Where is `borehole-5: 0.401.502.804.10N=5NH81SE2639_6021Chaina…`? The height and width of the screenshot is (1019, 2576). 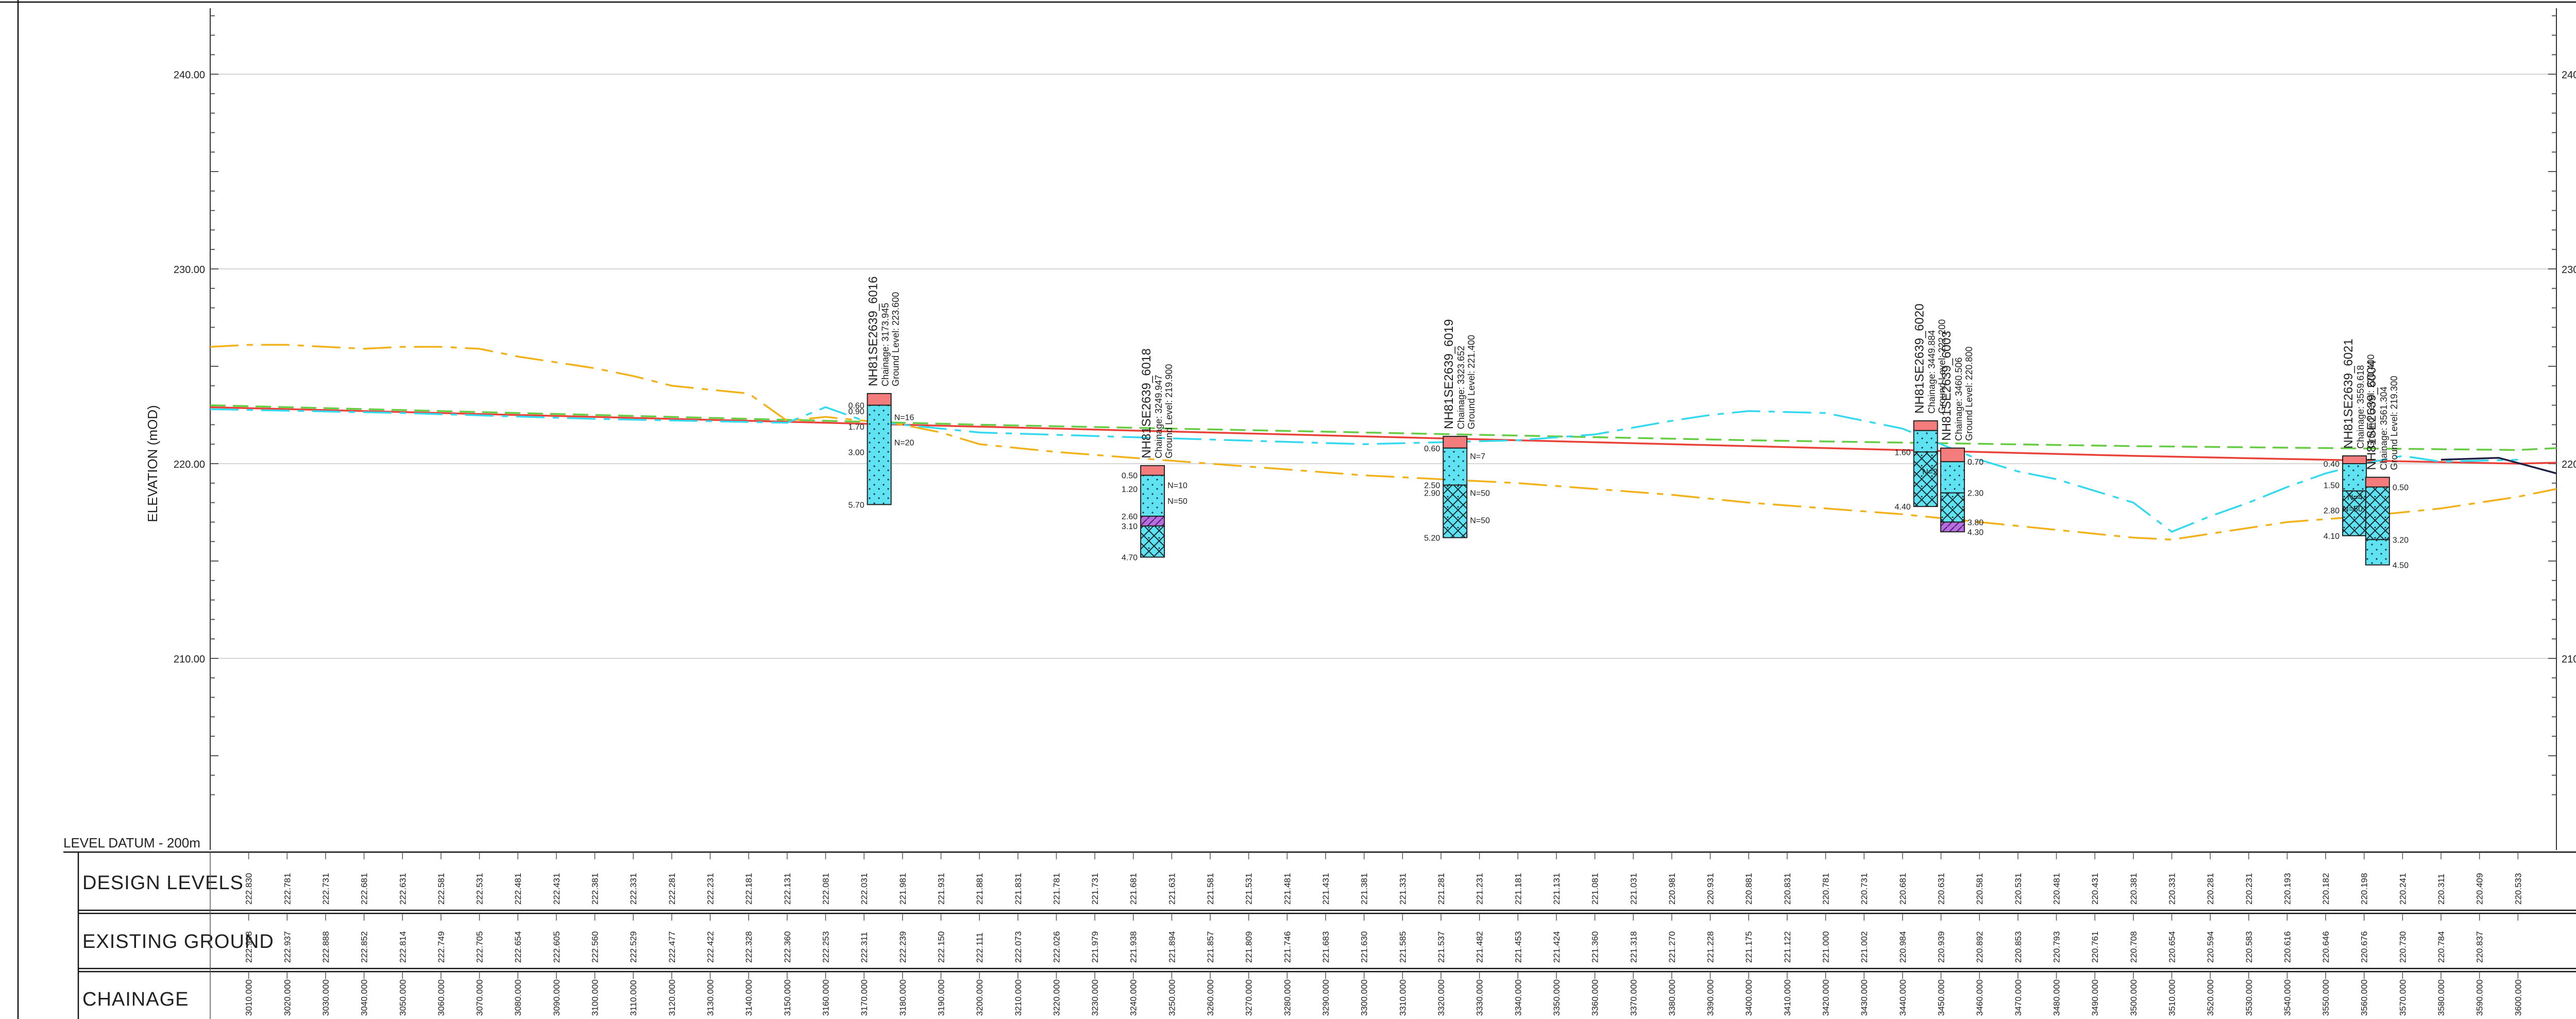
borehole-5: 0.401.502.804.10N=5NH81SE2639_6021Chaina… is located at coordinates (2354, 439).